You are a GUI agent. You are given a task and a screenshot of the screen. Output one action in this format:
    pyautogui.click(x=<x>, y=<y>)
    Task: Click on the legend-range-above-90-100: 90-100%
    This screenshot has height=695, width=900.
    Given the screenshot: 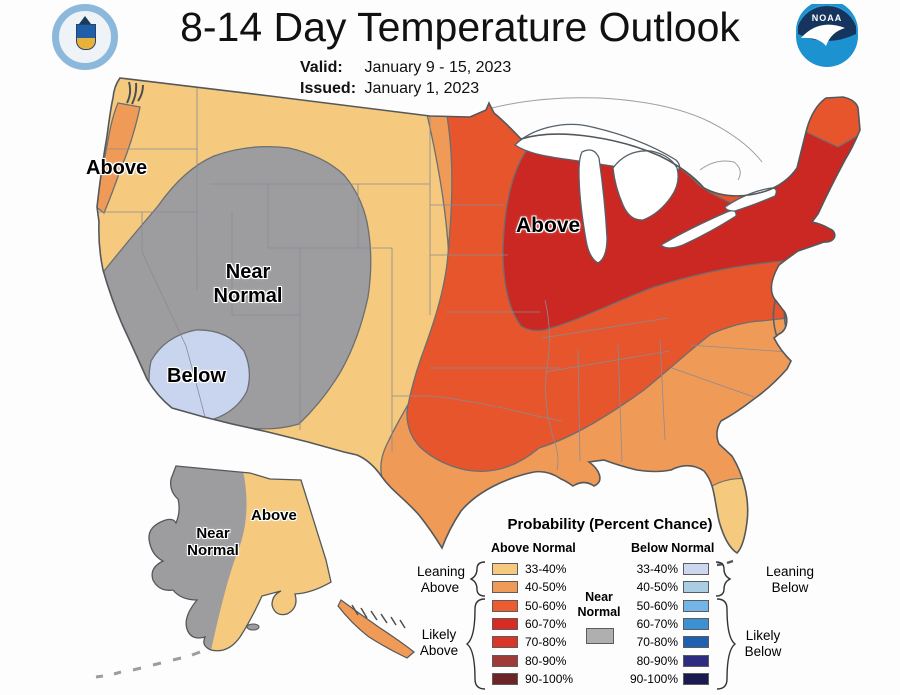 What is the action you would take?
    pyautogui.click(x=549, y=679)
    